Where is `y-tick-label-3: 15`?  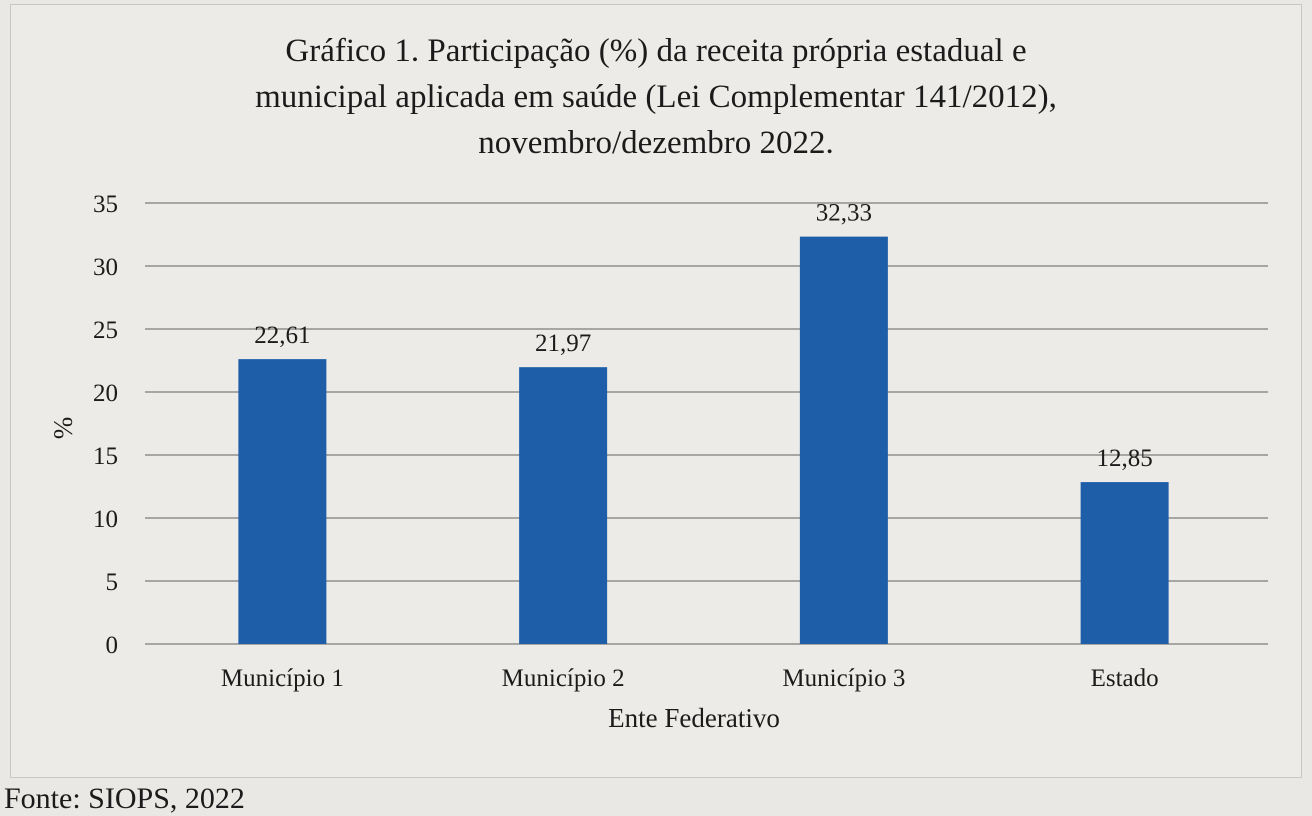 y-tick-label-3: 15 is located at coordinates (105, 456).